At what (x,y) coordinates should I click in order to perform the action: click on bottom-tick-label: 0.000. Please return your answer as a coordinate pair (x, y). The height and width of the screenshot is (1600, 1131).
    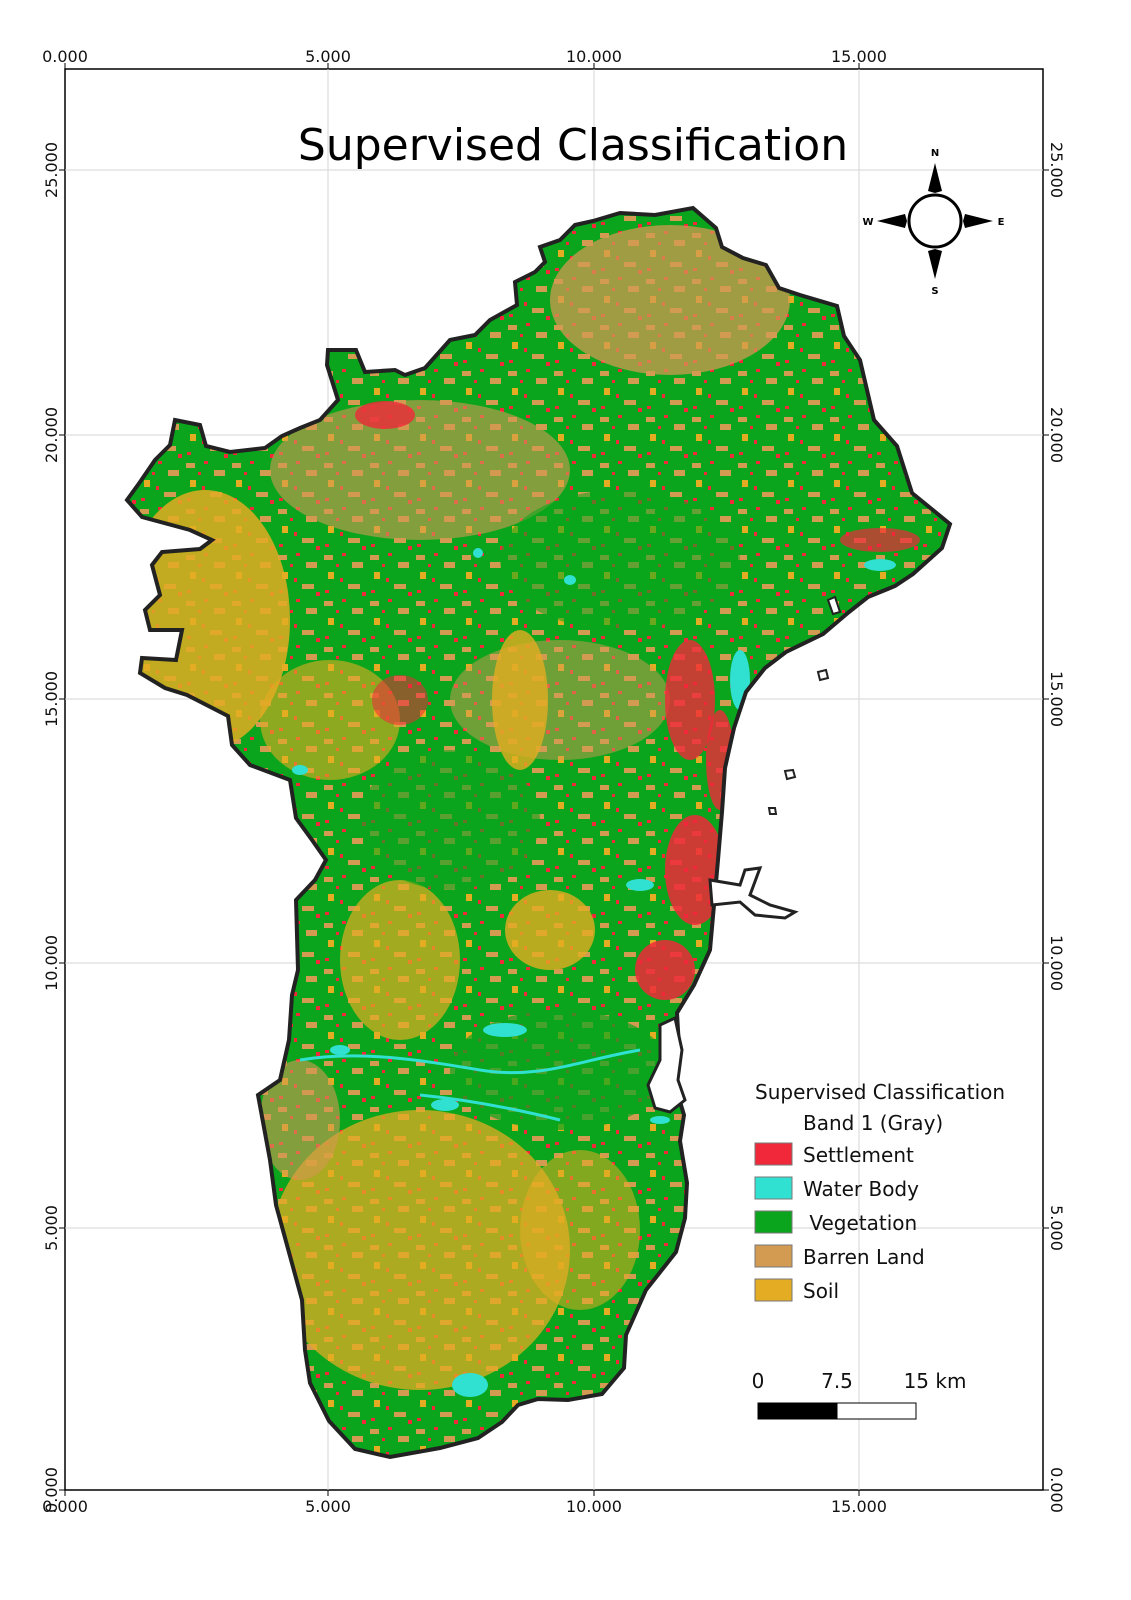
    Looking at the image, I should click on (65, 1506).